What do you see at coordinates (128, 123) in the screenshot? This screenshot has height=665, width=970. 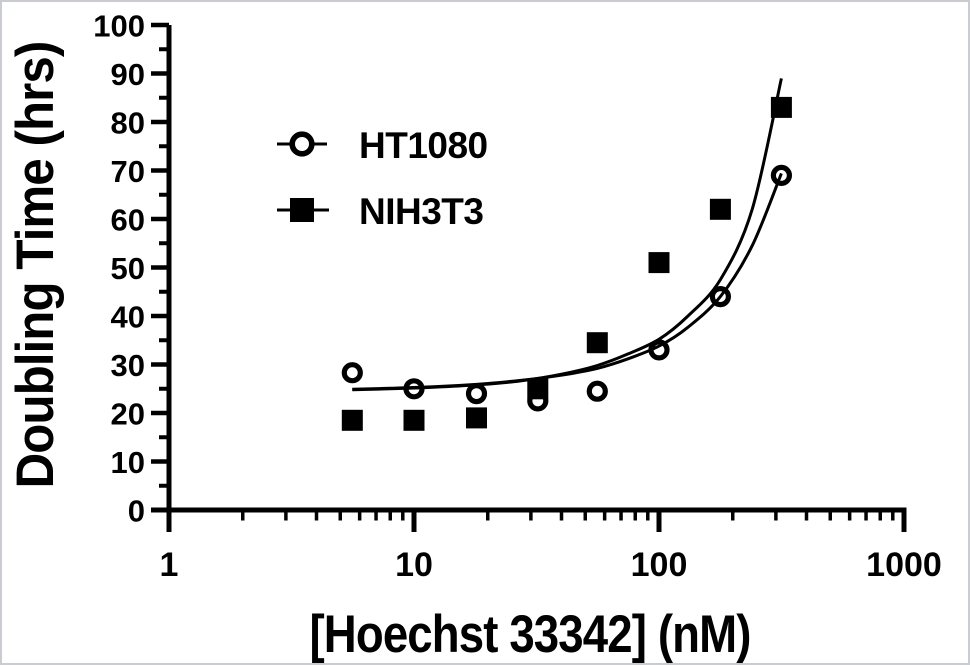 I see `y-tick-label: 80` at bounding box center [128, 123].